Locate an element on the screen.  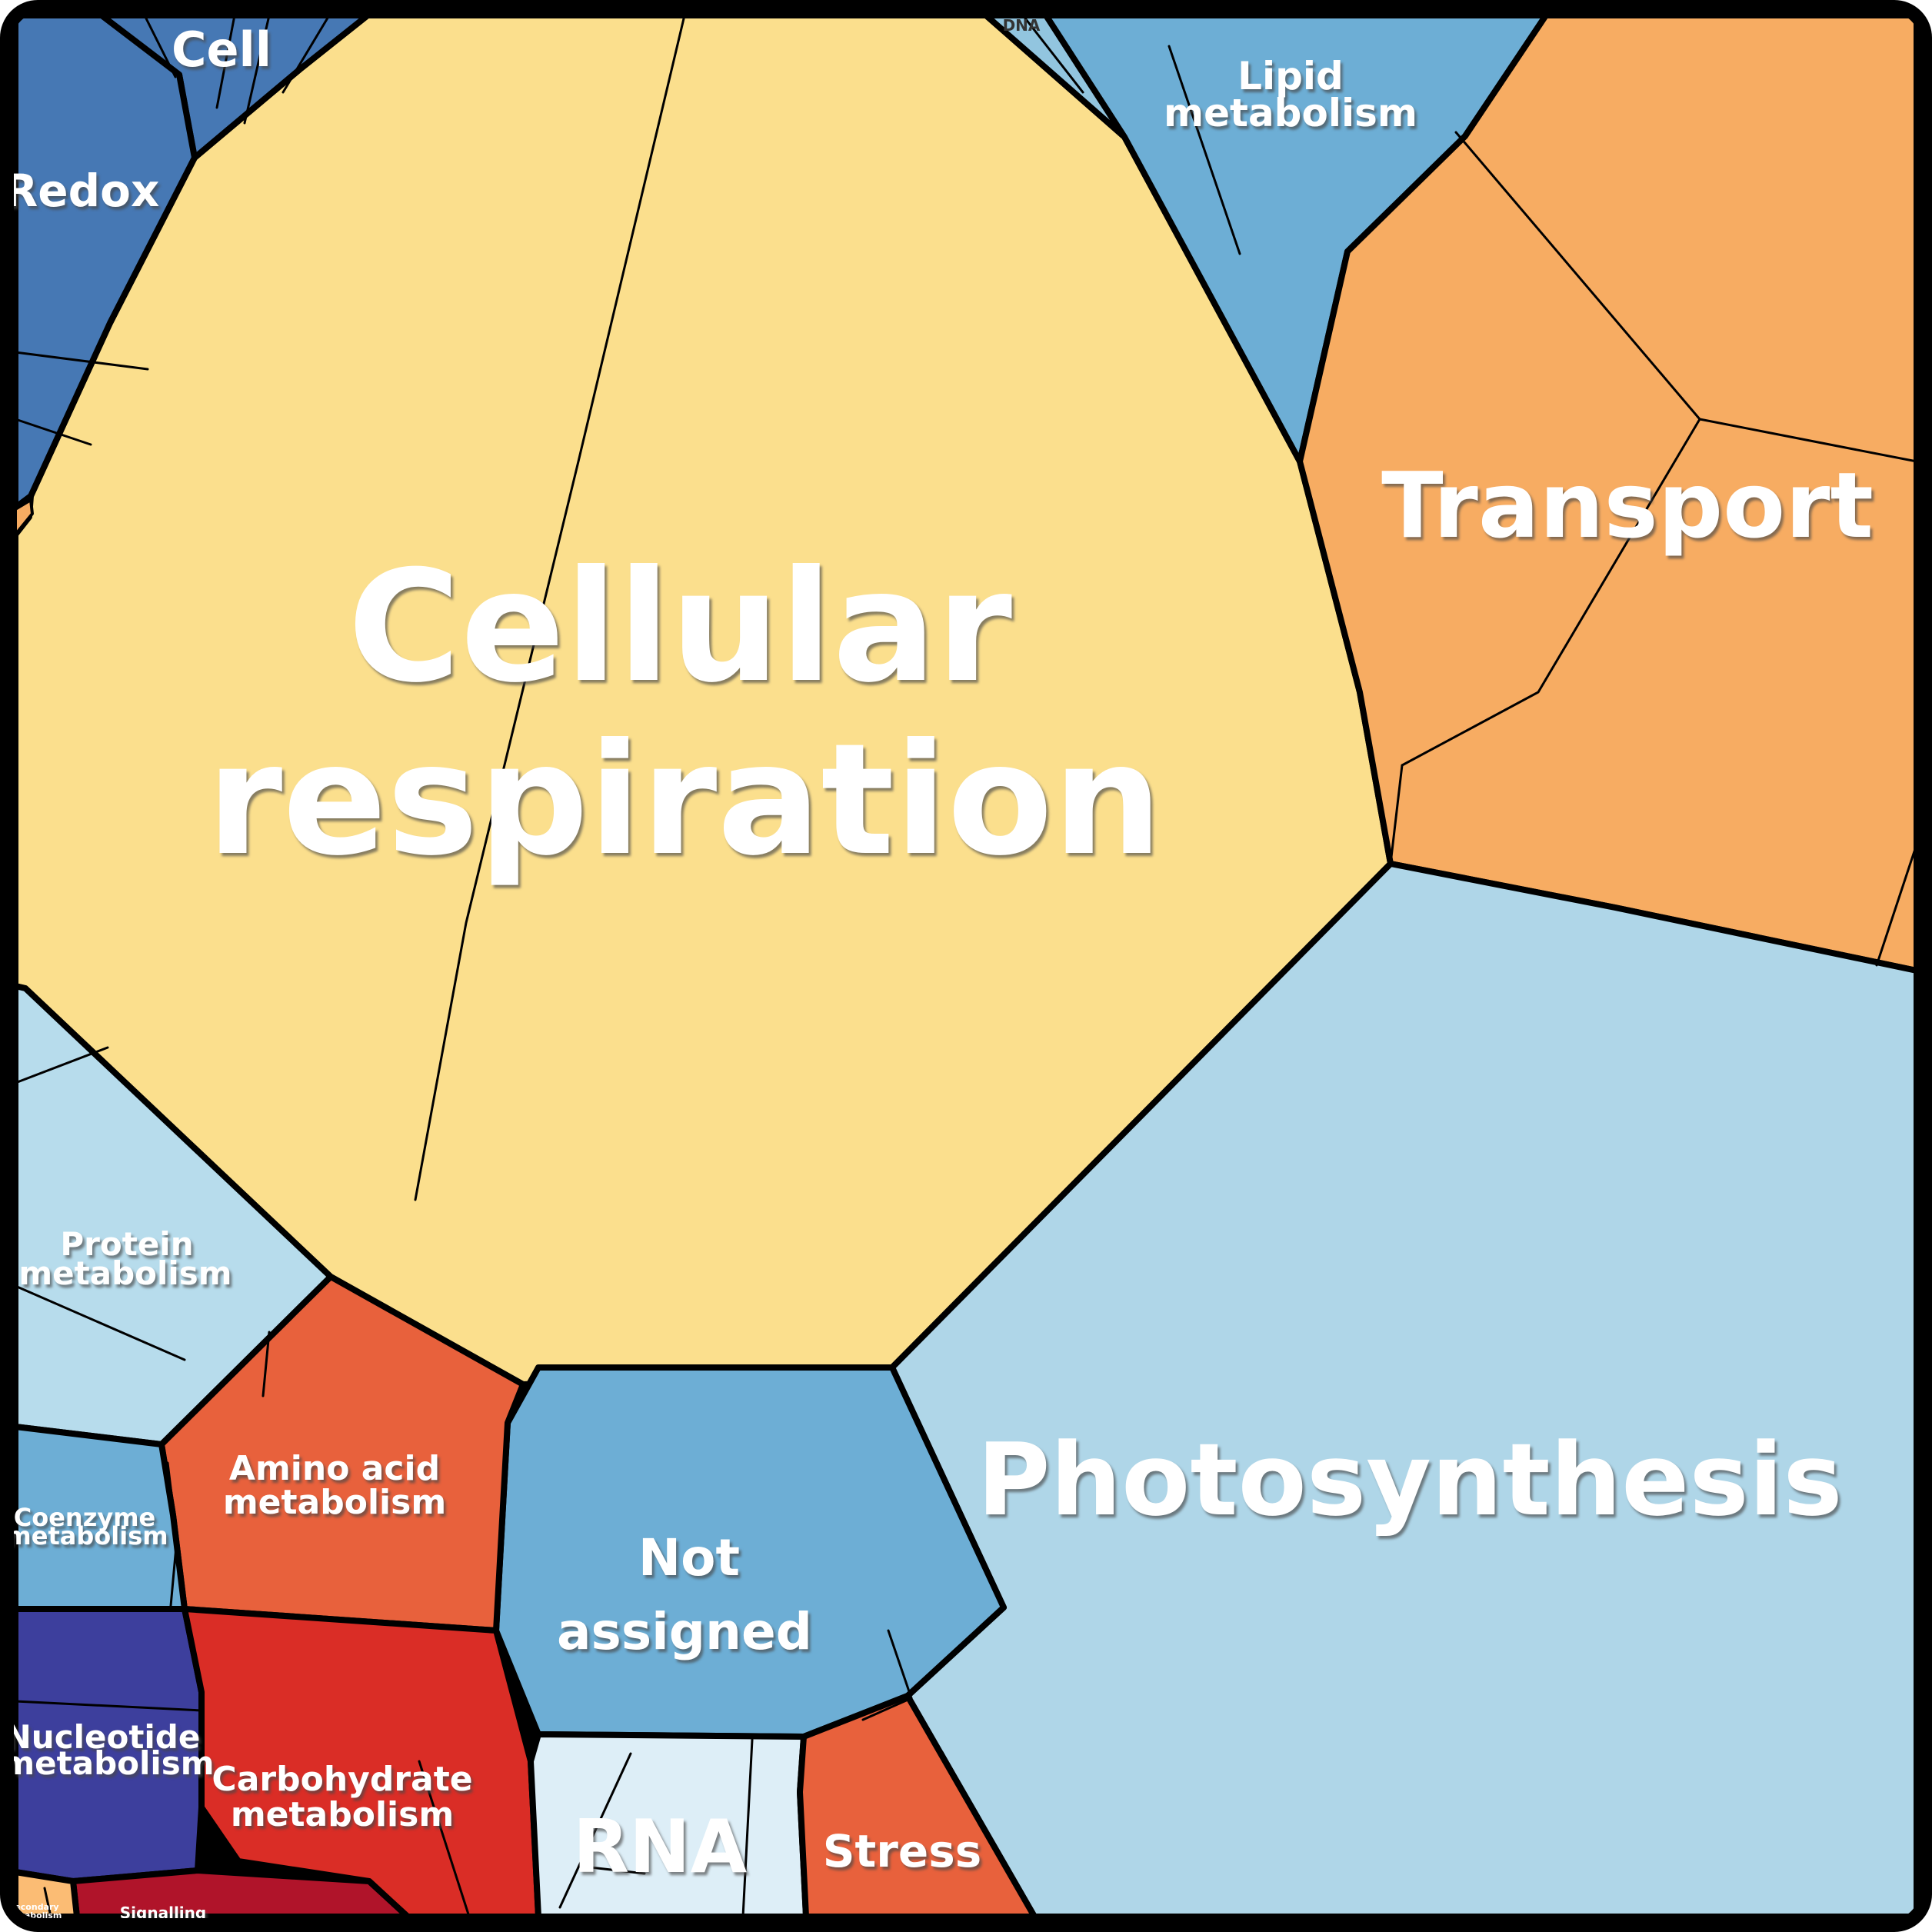
subcell-line-lipid-metabolism is located at coordinates (1204, 150).